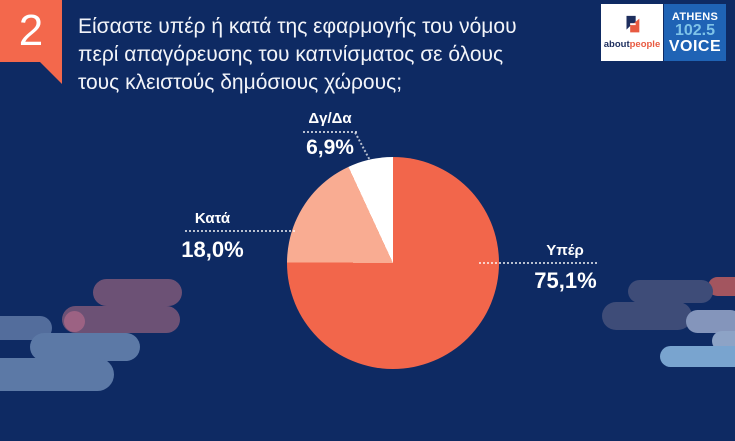 This screenshot has width=735, height=441. What do you see at coordinates (240, 82) in the screenshot?
I see `question-line-3: τους κλειστούς δημόσιους χώρους;` at bounding box center [240, 82].